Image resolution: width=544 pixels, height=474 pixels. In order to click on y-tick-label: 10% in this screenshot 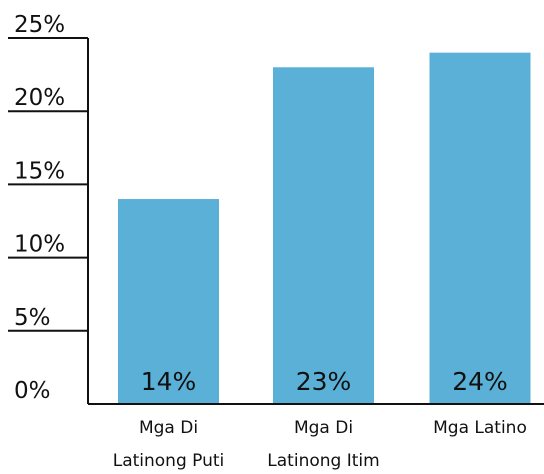, I will do `click(39, 245)`.